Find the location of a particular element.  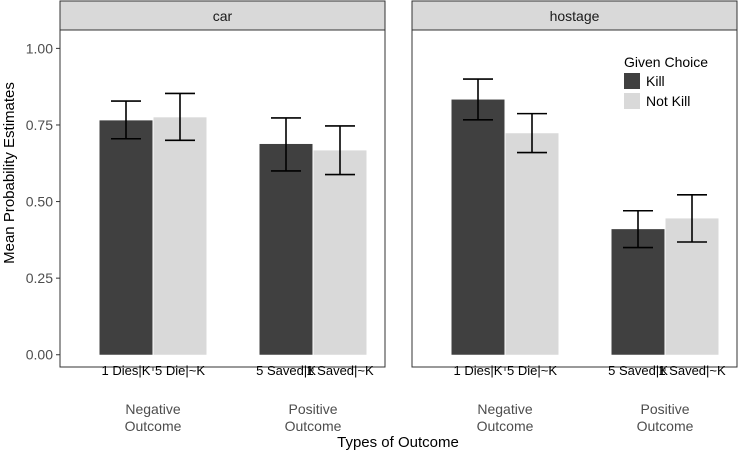

legend: Given Choice Kill Not Kill is located at coordinates (666, 81).